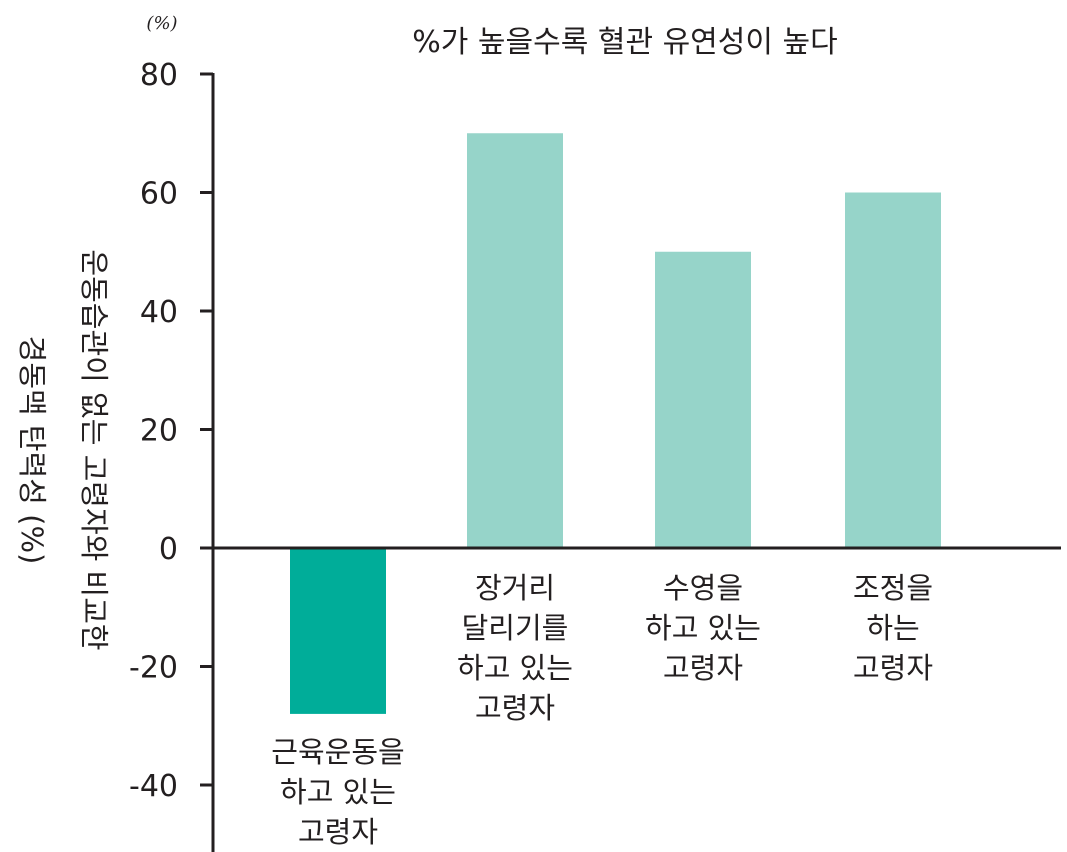 This screenshot has height=852, width=1067. I want to click on y-axis-label-line1: 운동습관이 없는 고령자와 비교한, so click(94, 449).